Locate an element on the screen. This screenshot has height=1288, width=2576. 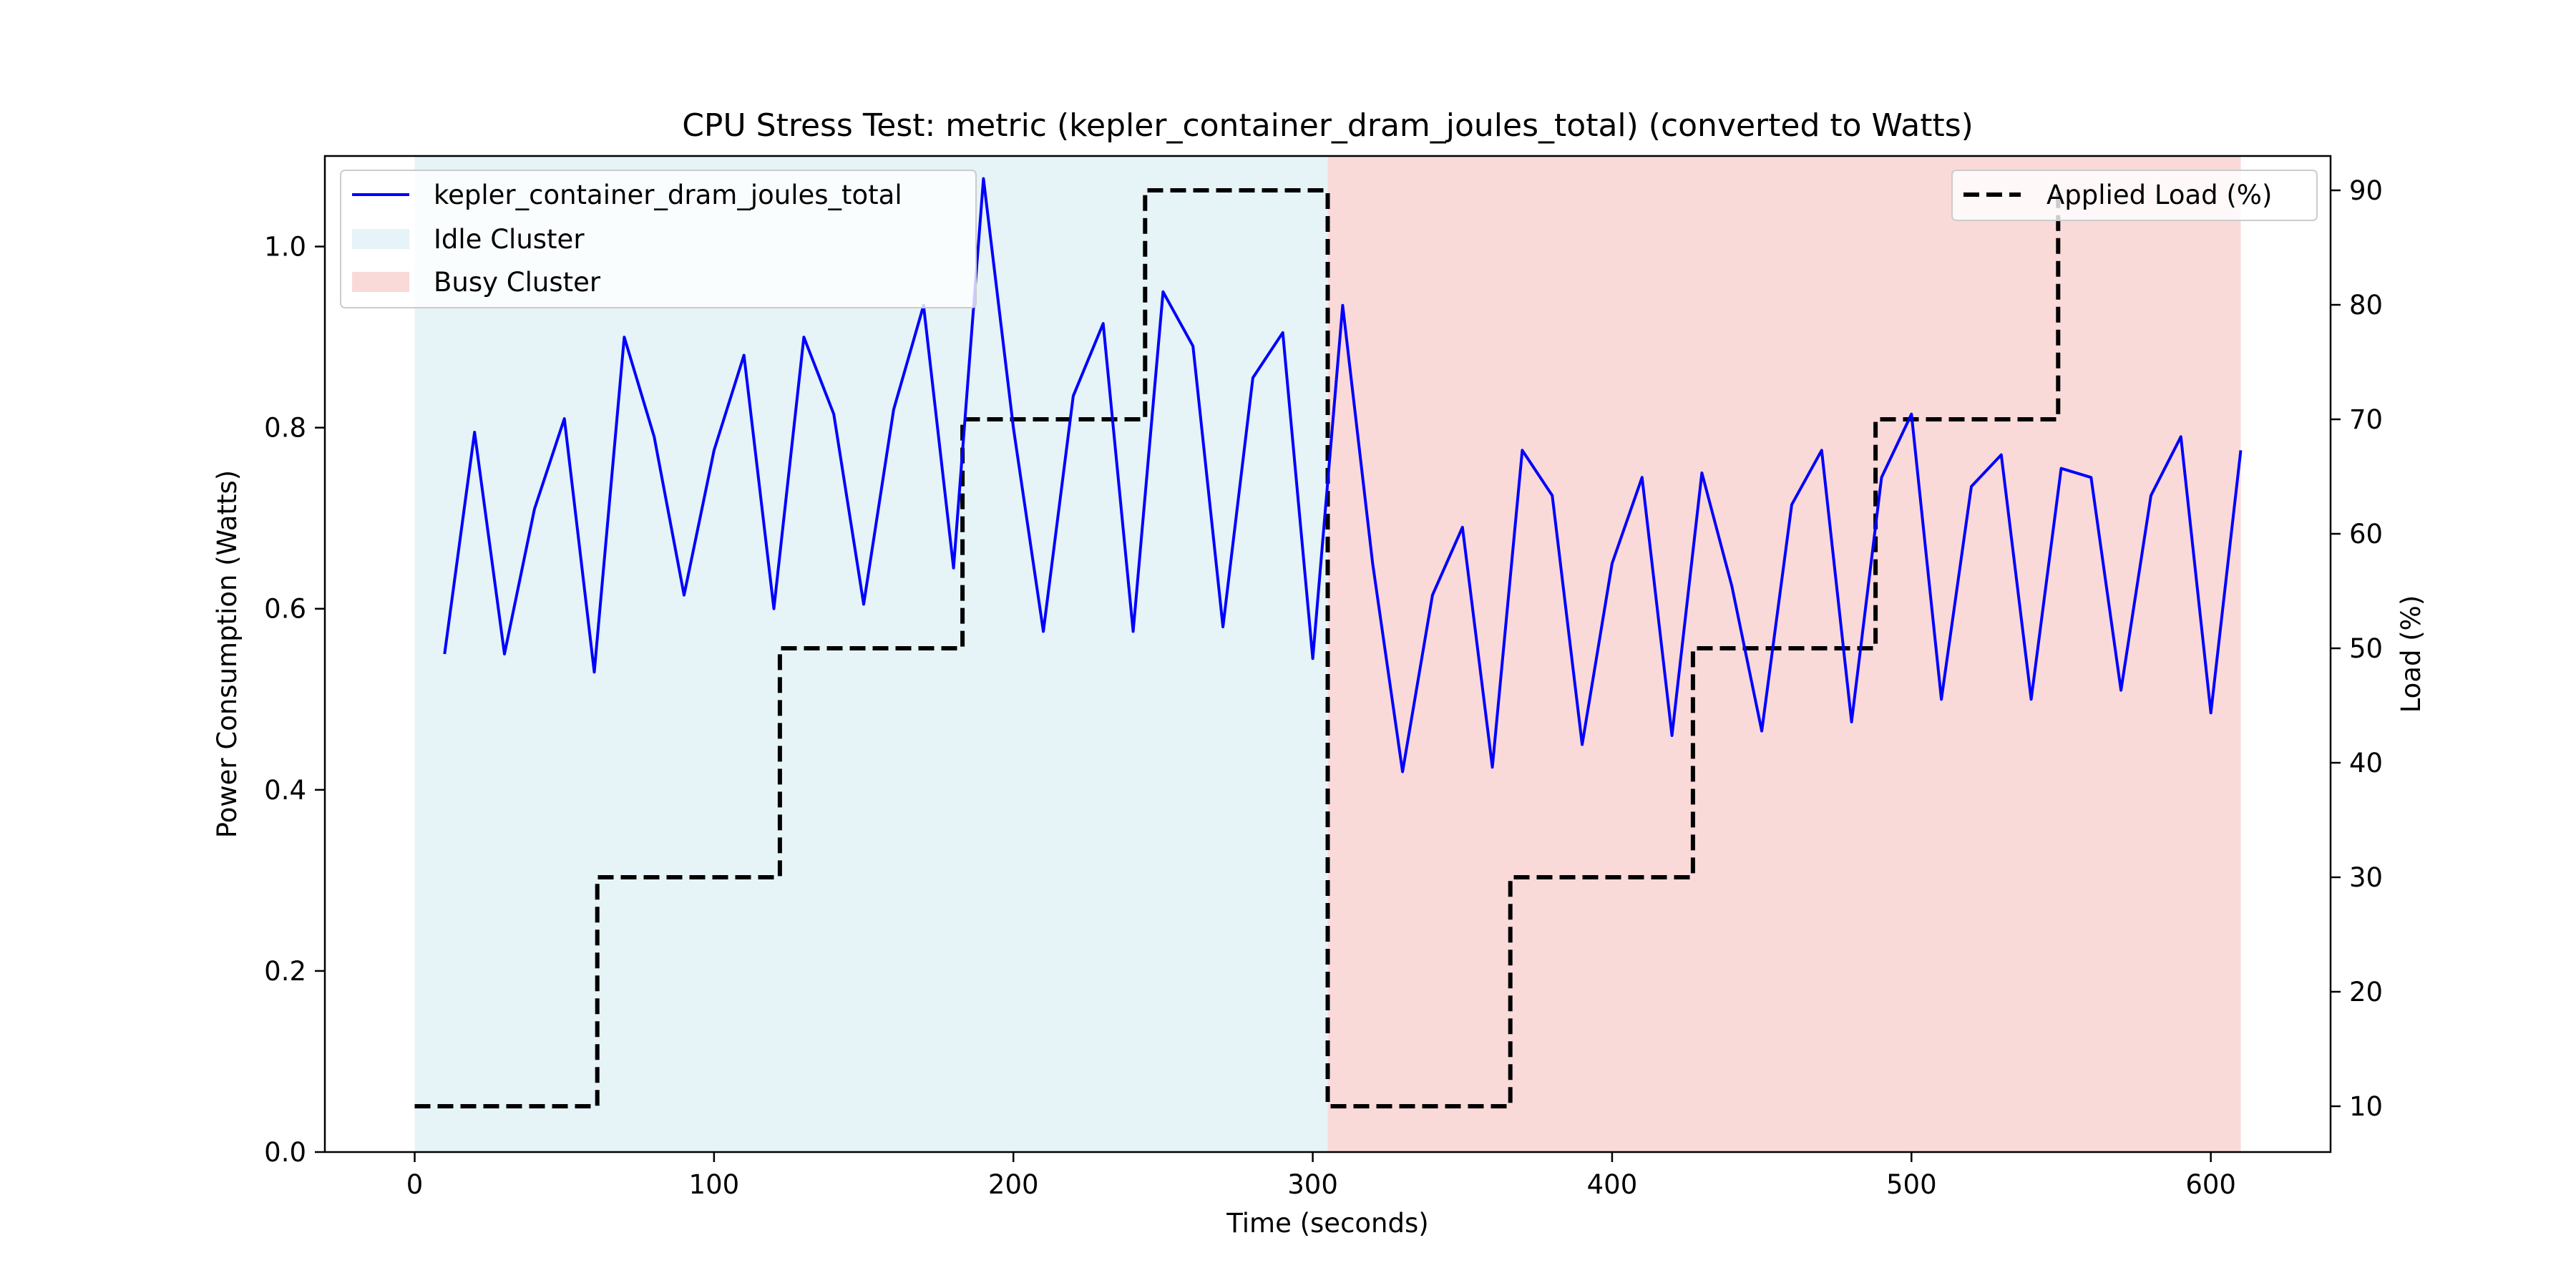
y2-axis-ticks: 10 20 30 40 50 60 70 80 90 is located at coordinates (2357, 648).